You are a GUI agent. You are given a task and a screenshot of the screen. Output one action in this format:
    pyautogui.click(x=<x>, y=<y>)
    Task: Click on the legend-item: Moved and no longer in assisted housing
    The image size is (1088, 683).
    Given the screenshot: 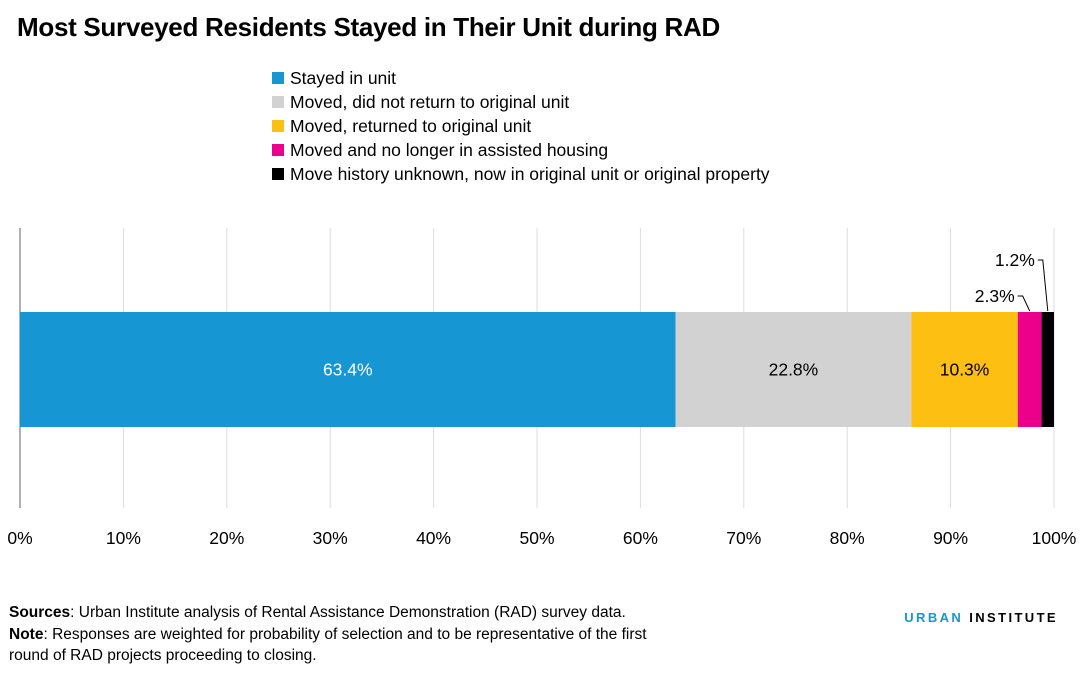 What is the action you would take?
    pyautogui.click(x=521, y=150)
    